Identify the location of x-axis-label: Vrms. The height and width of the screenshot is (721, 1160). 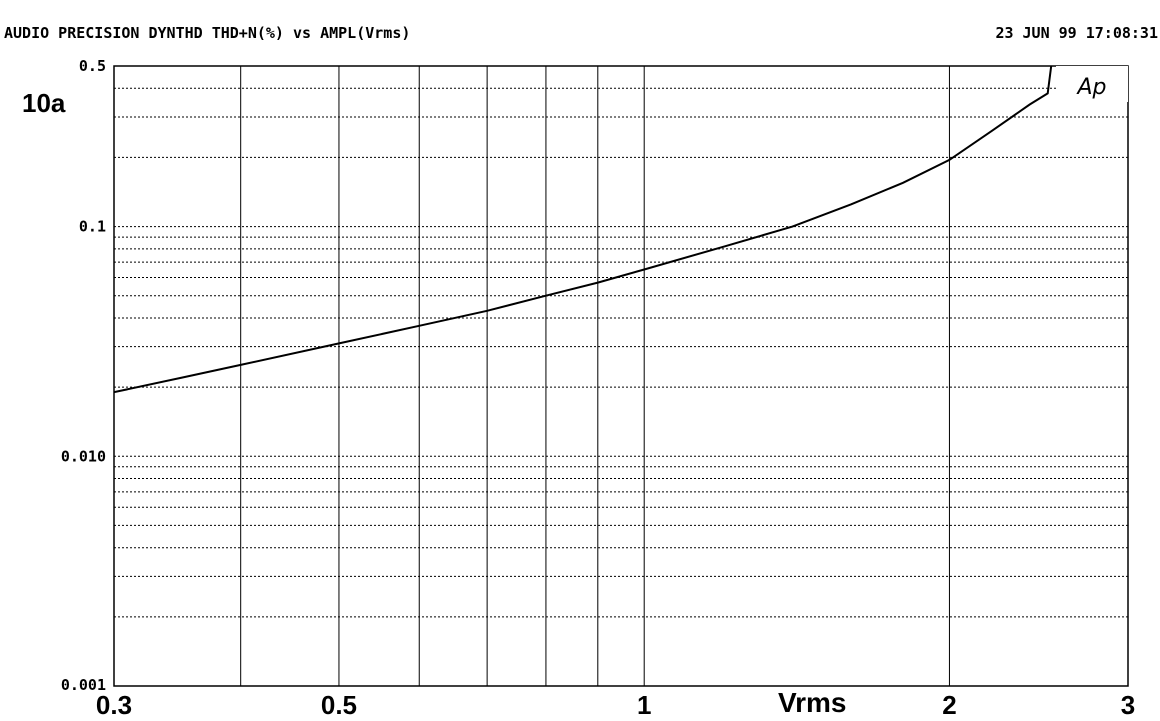
(812, 702).